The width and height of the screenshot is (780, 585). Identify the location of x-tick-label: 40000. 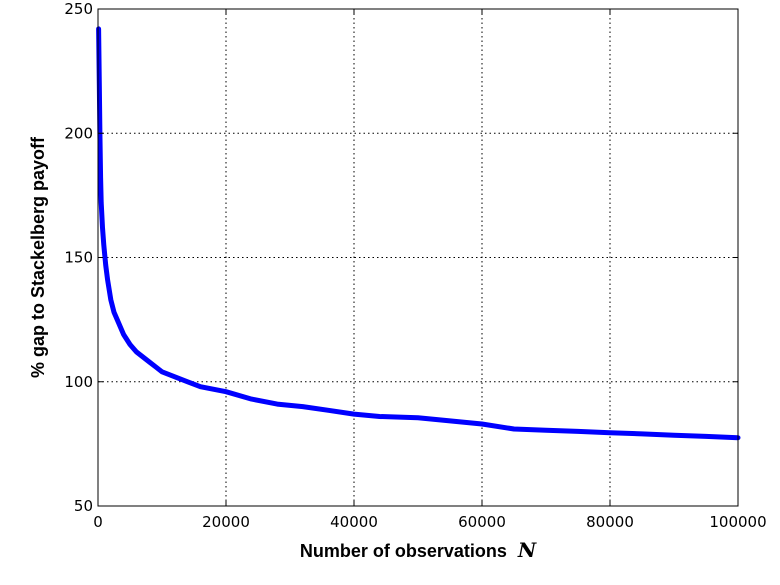
(354, 522).